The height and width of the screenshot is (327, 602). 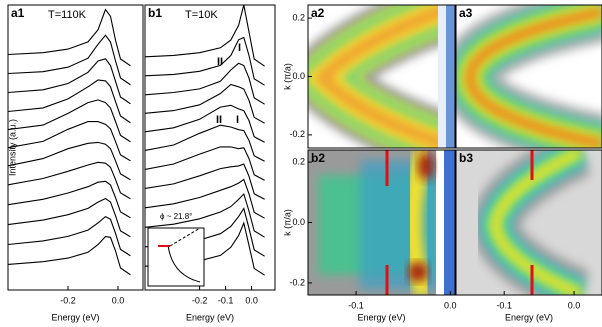 I want to click on temperature-label: T=110K, so click(x=67, y=15).